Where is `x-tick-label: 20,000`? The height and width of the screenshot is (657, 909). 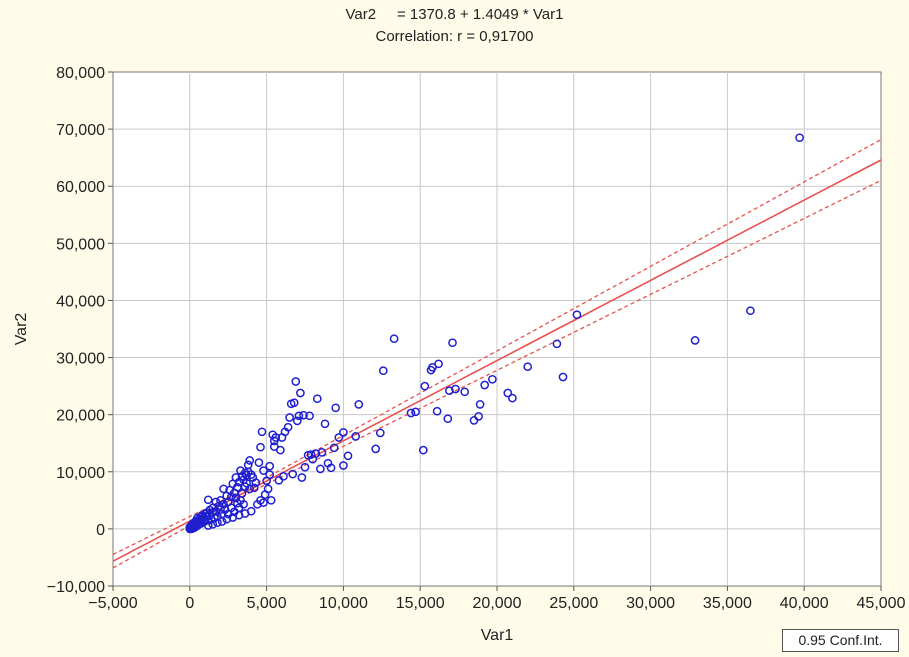
x-tick-label: 20,000 is located at coordinates (497, 603).